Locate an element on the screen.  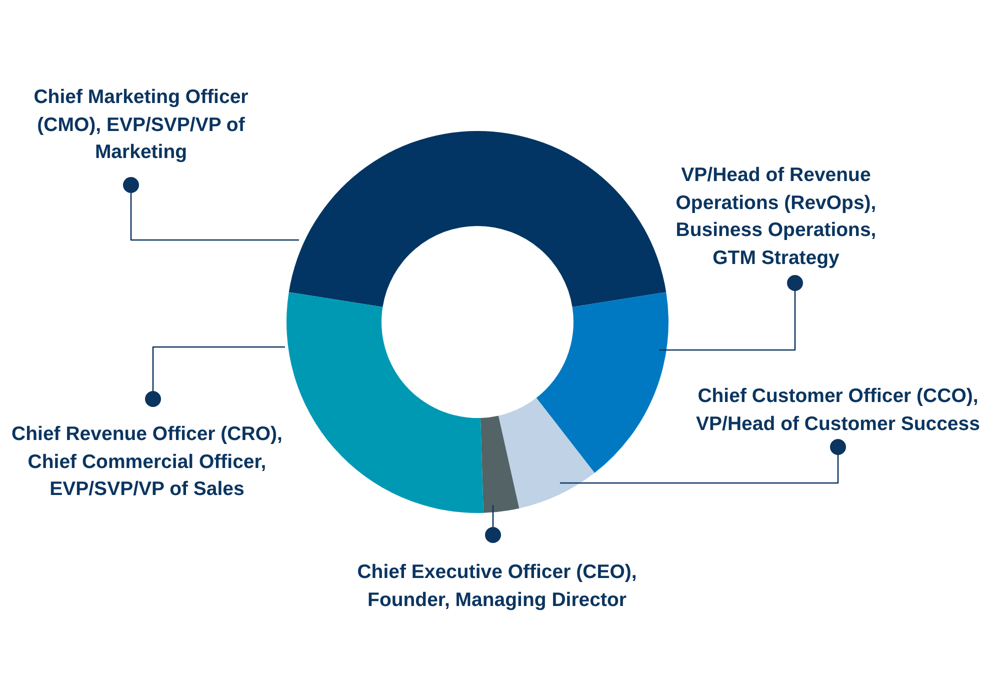
slice-label: Chief Revenue Officer (CRO), Chief Commercial Officer, EVP/SVP/VP of Sales is located at coordinates (147, 462).